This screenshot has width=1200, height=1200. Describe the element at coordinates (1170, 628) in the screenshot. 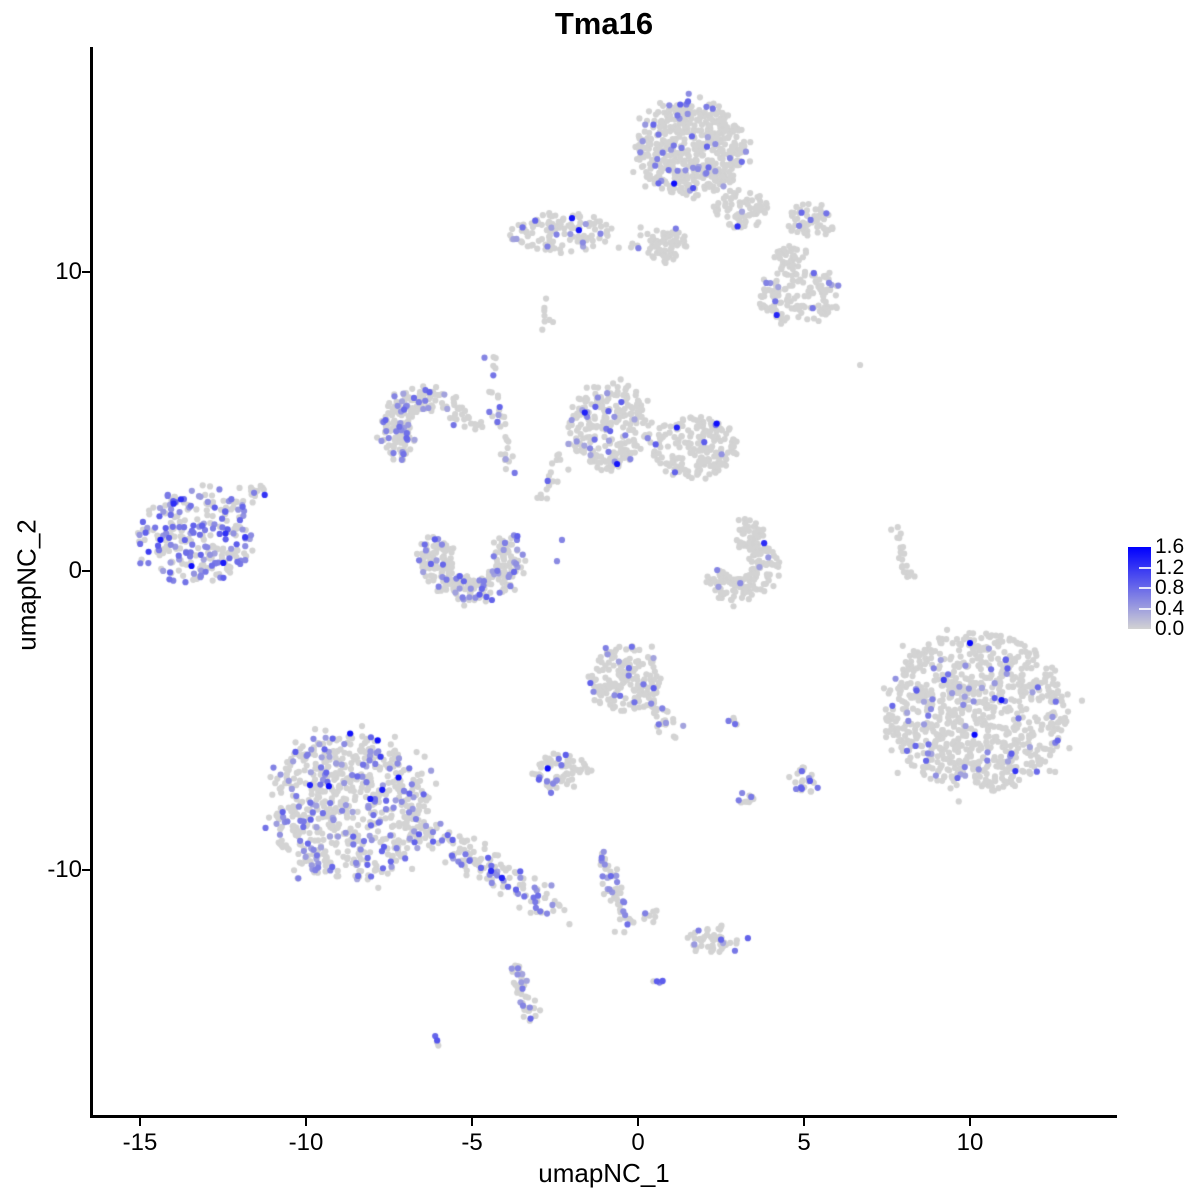

I see `legend-tick-label: 0.0` at that location.